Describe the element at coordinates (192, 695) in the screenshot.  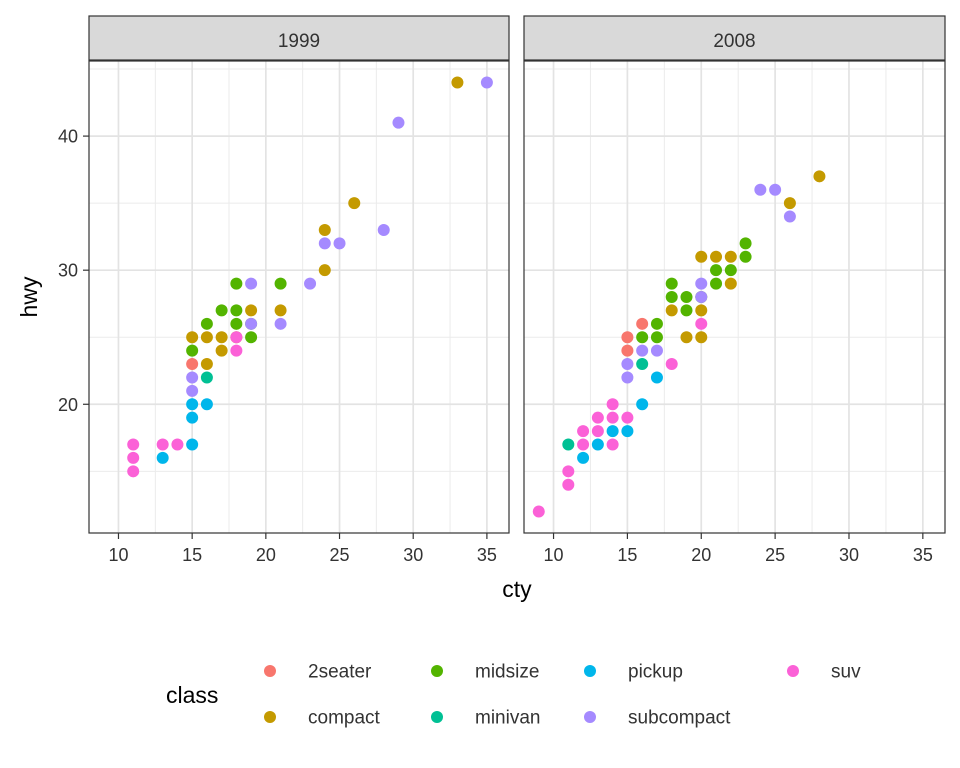
I see `legend-title: class` at that location.